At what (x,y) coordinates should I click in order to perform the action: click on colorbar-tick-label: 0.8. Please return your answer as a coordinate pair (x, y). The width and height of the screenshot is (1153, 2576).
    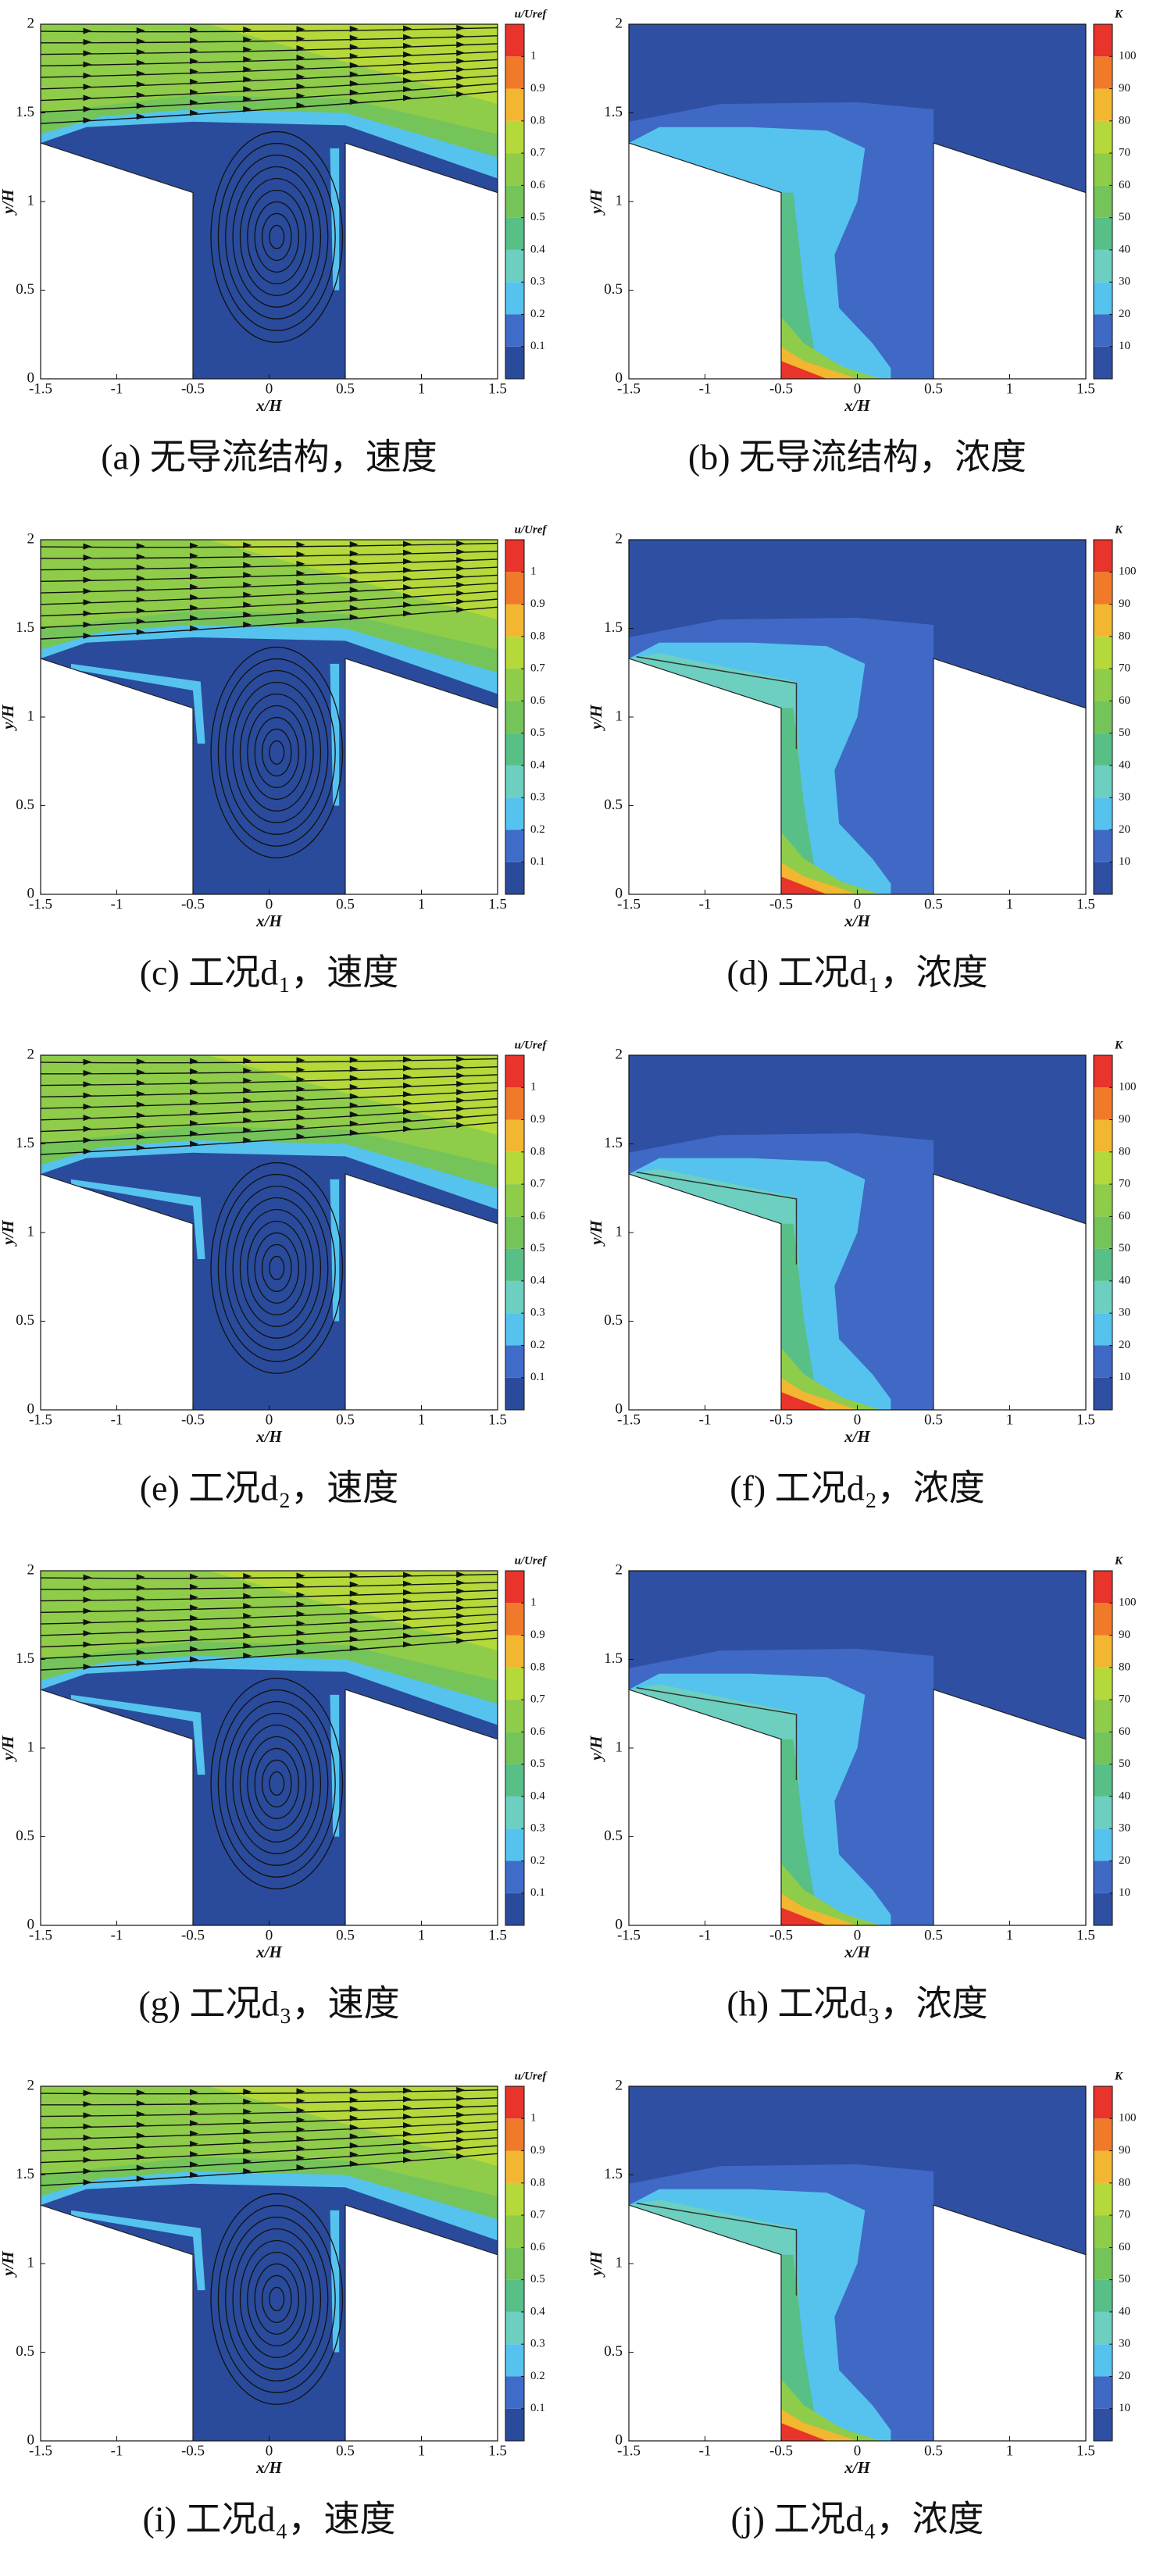
    Looking at the image, I should click on (537, 636).